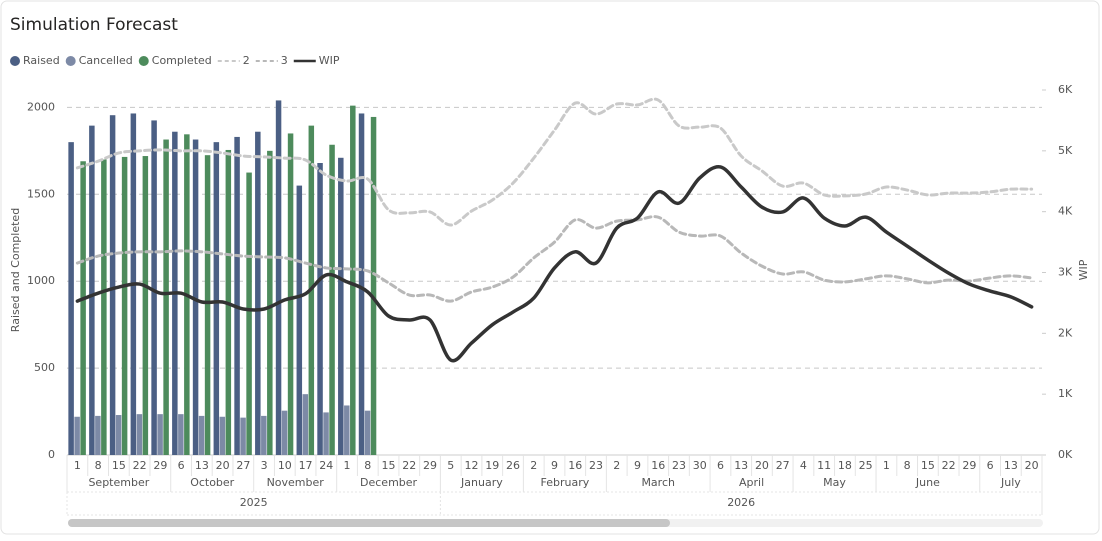 The image size is (1102, 541). I want to click on y-axis-title: Raised and Completed, so click(15, 270).